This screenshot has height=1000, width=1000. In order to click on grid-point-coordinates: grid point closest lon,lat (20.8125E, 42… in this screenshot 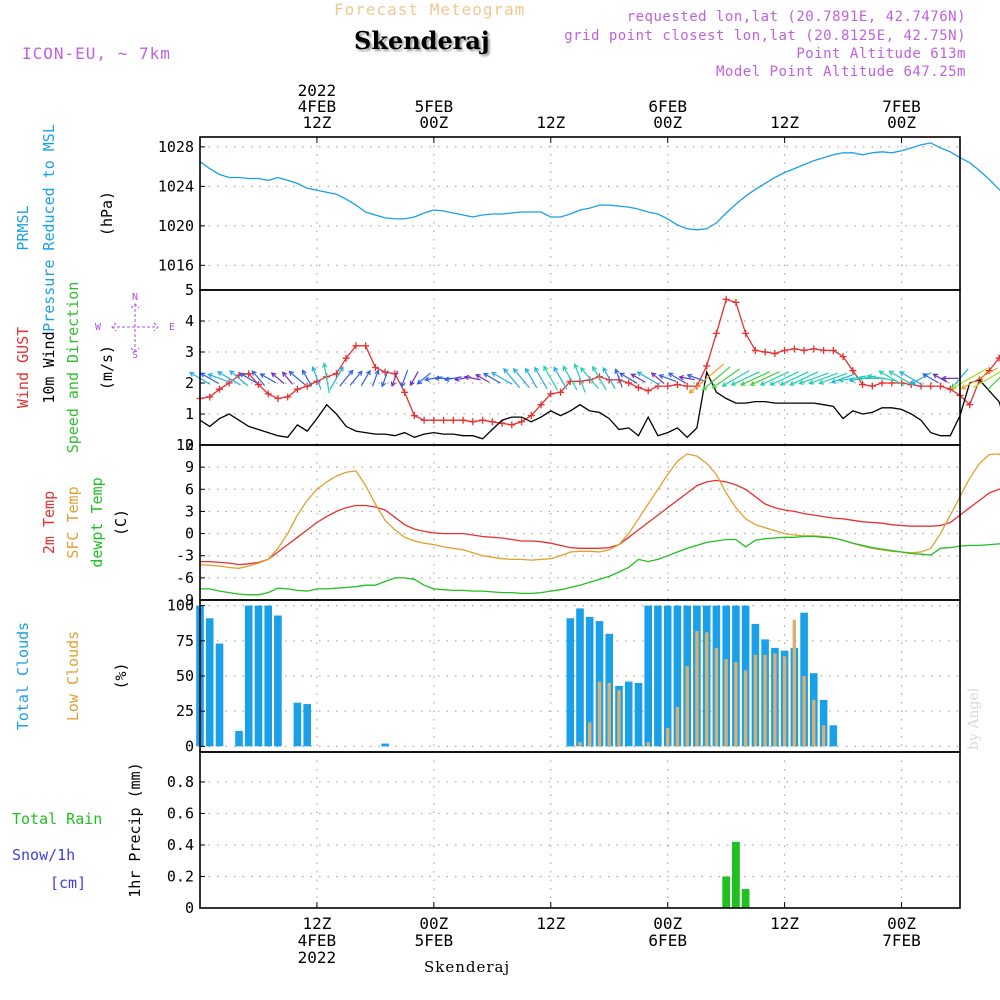, I will do `click(765, 36)`.